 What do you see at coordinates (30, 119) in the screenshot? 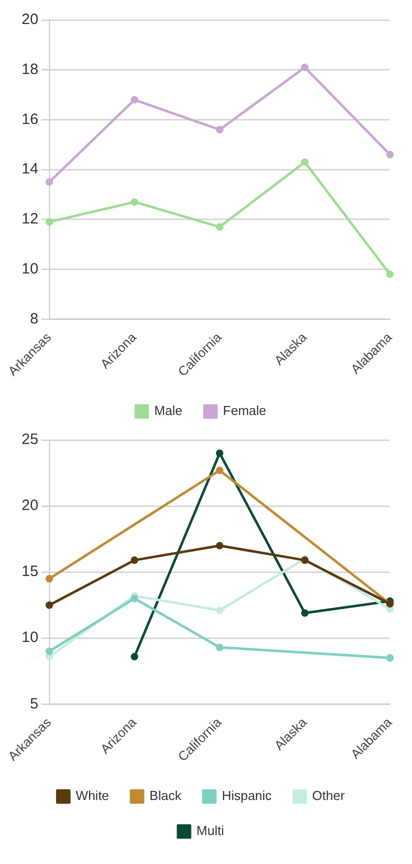
I see `y-tick-label: 16` at bounding box center [30, 119].